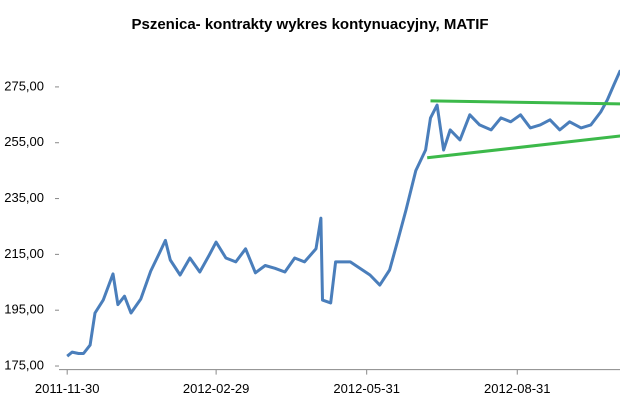 The width and height of the screenshot is (620, 413). What do you see at coordinates (24, 253) in the screenshot?
I see `y-tick-label: 215,00` at bounding box center [24, 253].